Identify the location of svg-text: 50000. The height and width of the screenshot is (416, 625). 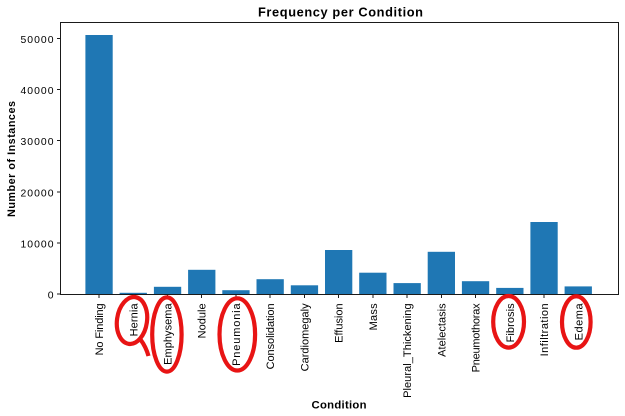
(37, 40).